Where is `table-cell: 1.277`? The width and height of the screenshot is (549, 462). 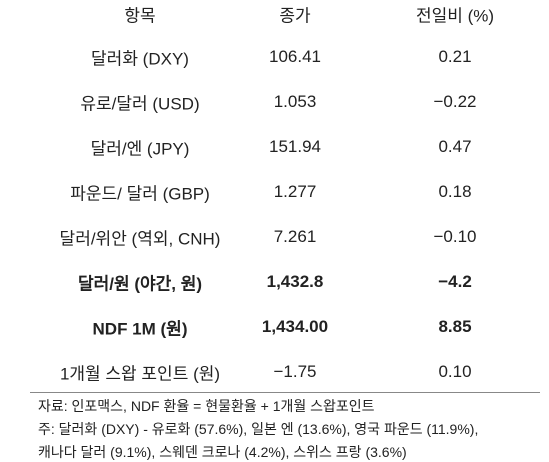 table-cell: 1.277 is located at coordinates (295, 191).